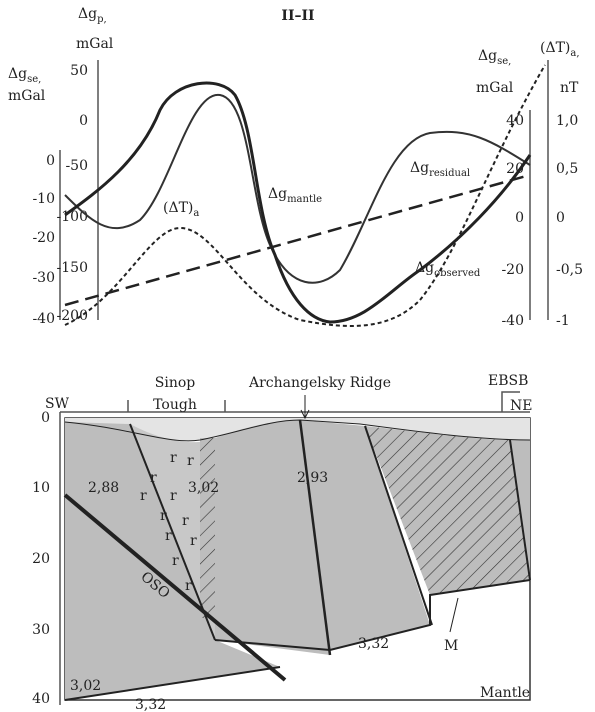  I want to click on feature-label: Tough, so click(175, 405).